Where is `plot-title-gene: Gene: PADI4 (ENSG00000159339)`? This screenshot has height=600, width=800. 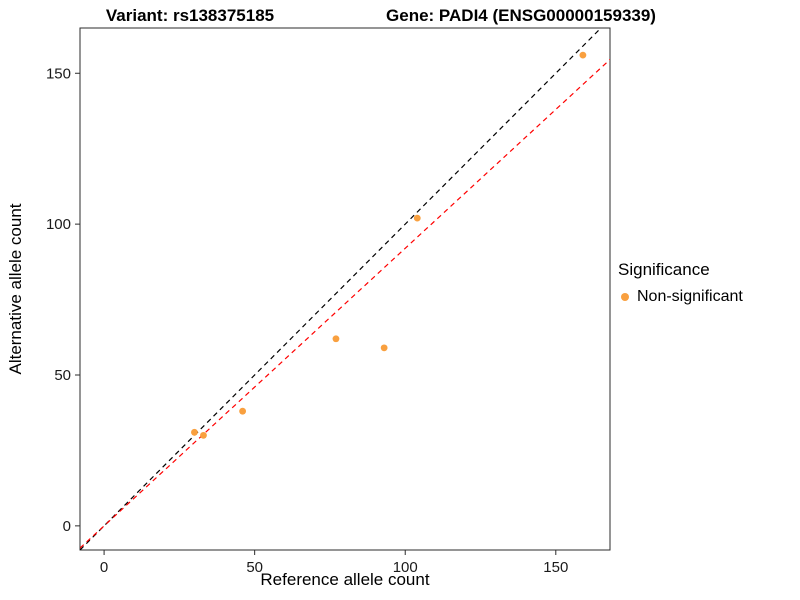 plot-title-gene: Gene: PADI4 (ENSG00000159339) is located at coordinates (521, 15).